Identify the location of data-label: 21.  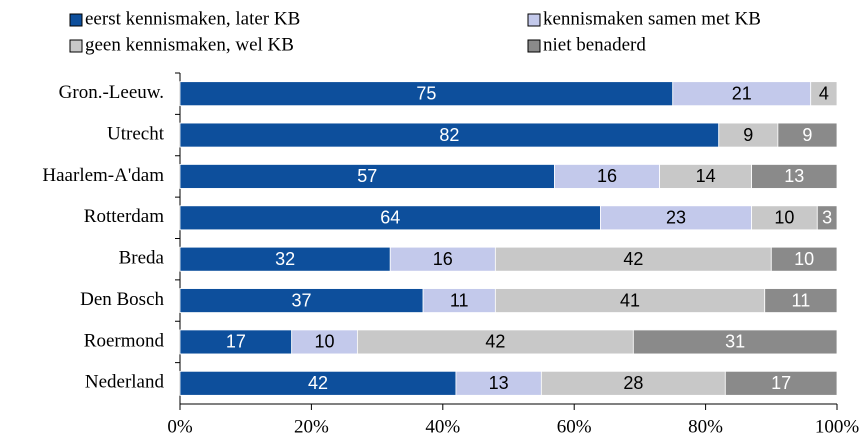
(742, 93).